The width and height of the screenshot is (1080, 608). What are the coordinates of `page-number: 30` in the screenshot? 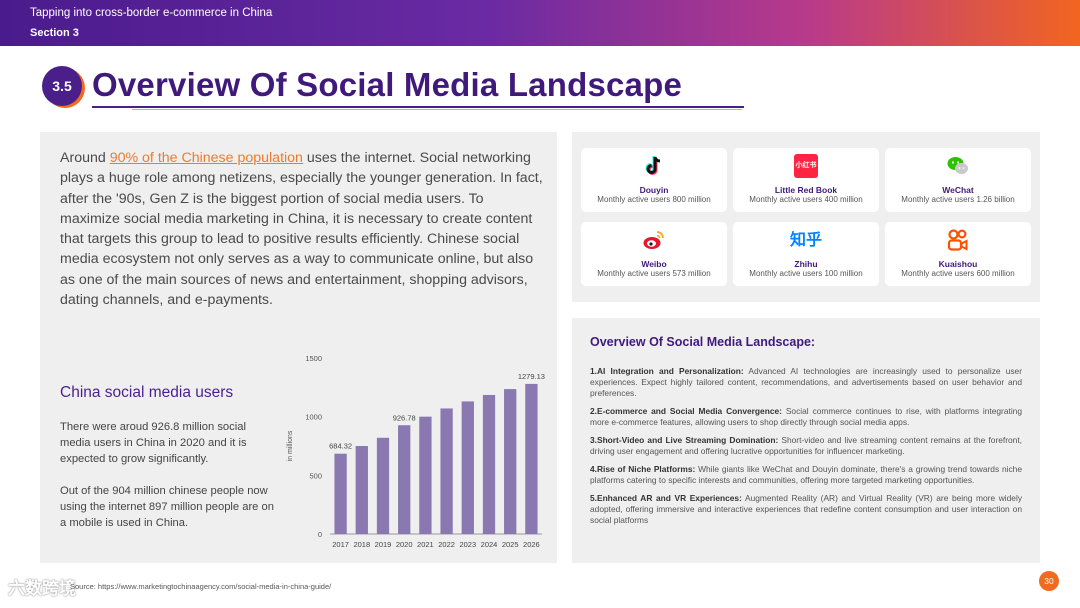 It's located at (1049, 581).